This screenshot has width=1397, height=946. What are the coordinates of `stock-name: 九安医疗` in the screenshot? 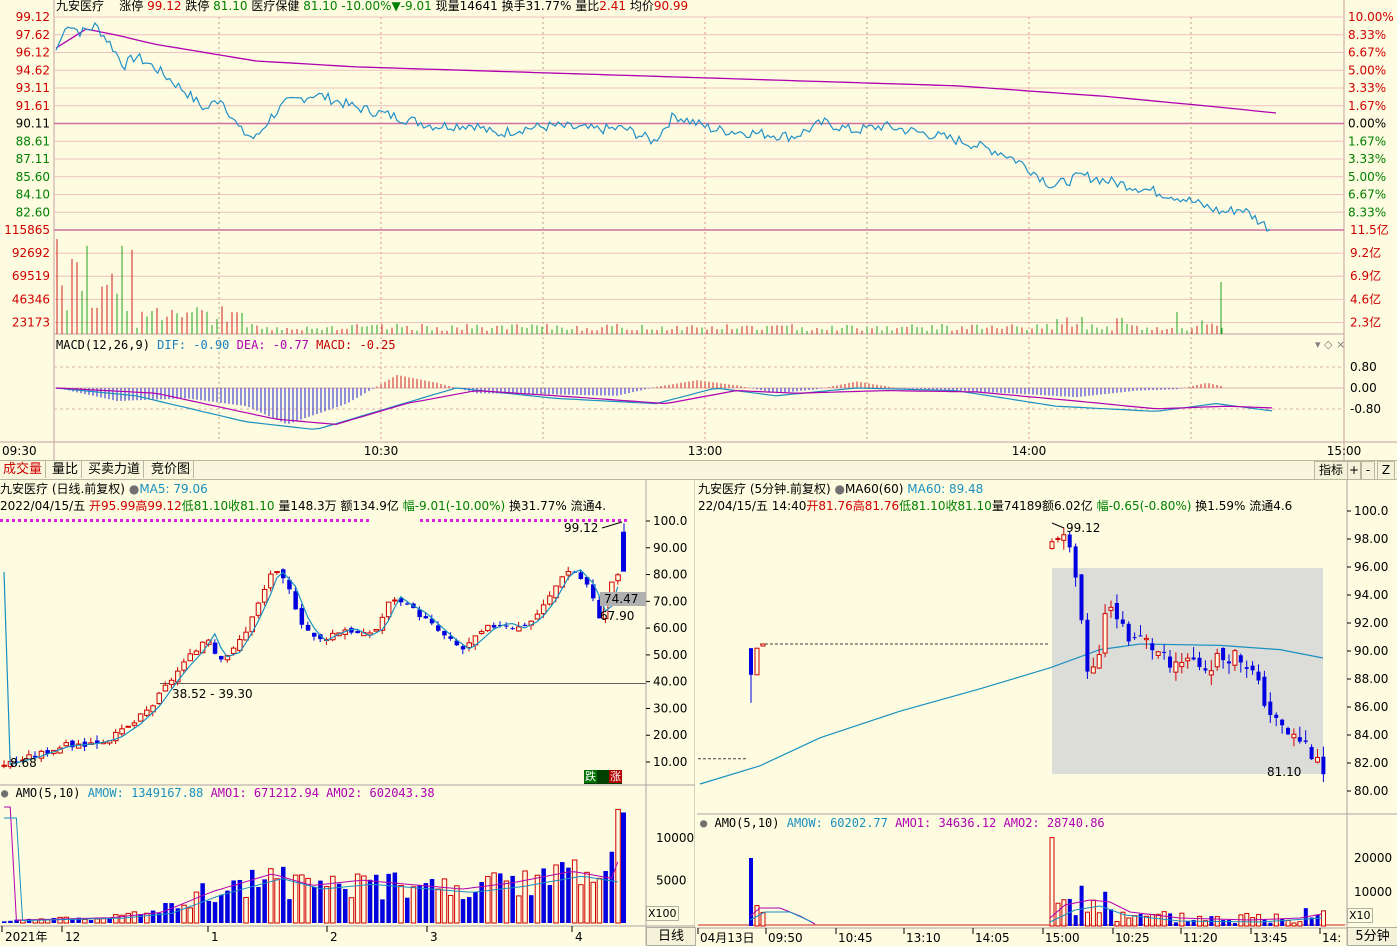 It's located at (80, 6).